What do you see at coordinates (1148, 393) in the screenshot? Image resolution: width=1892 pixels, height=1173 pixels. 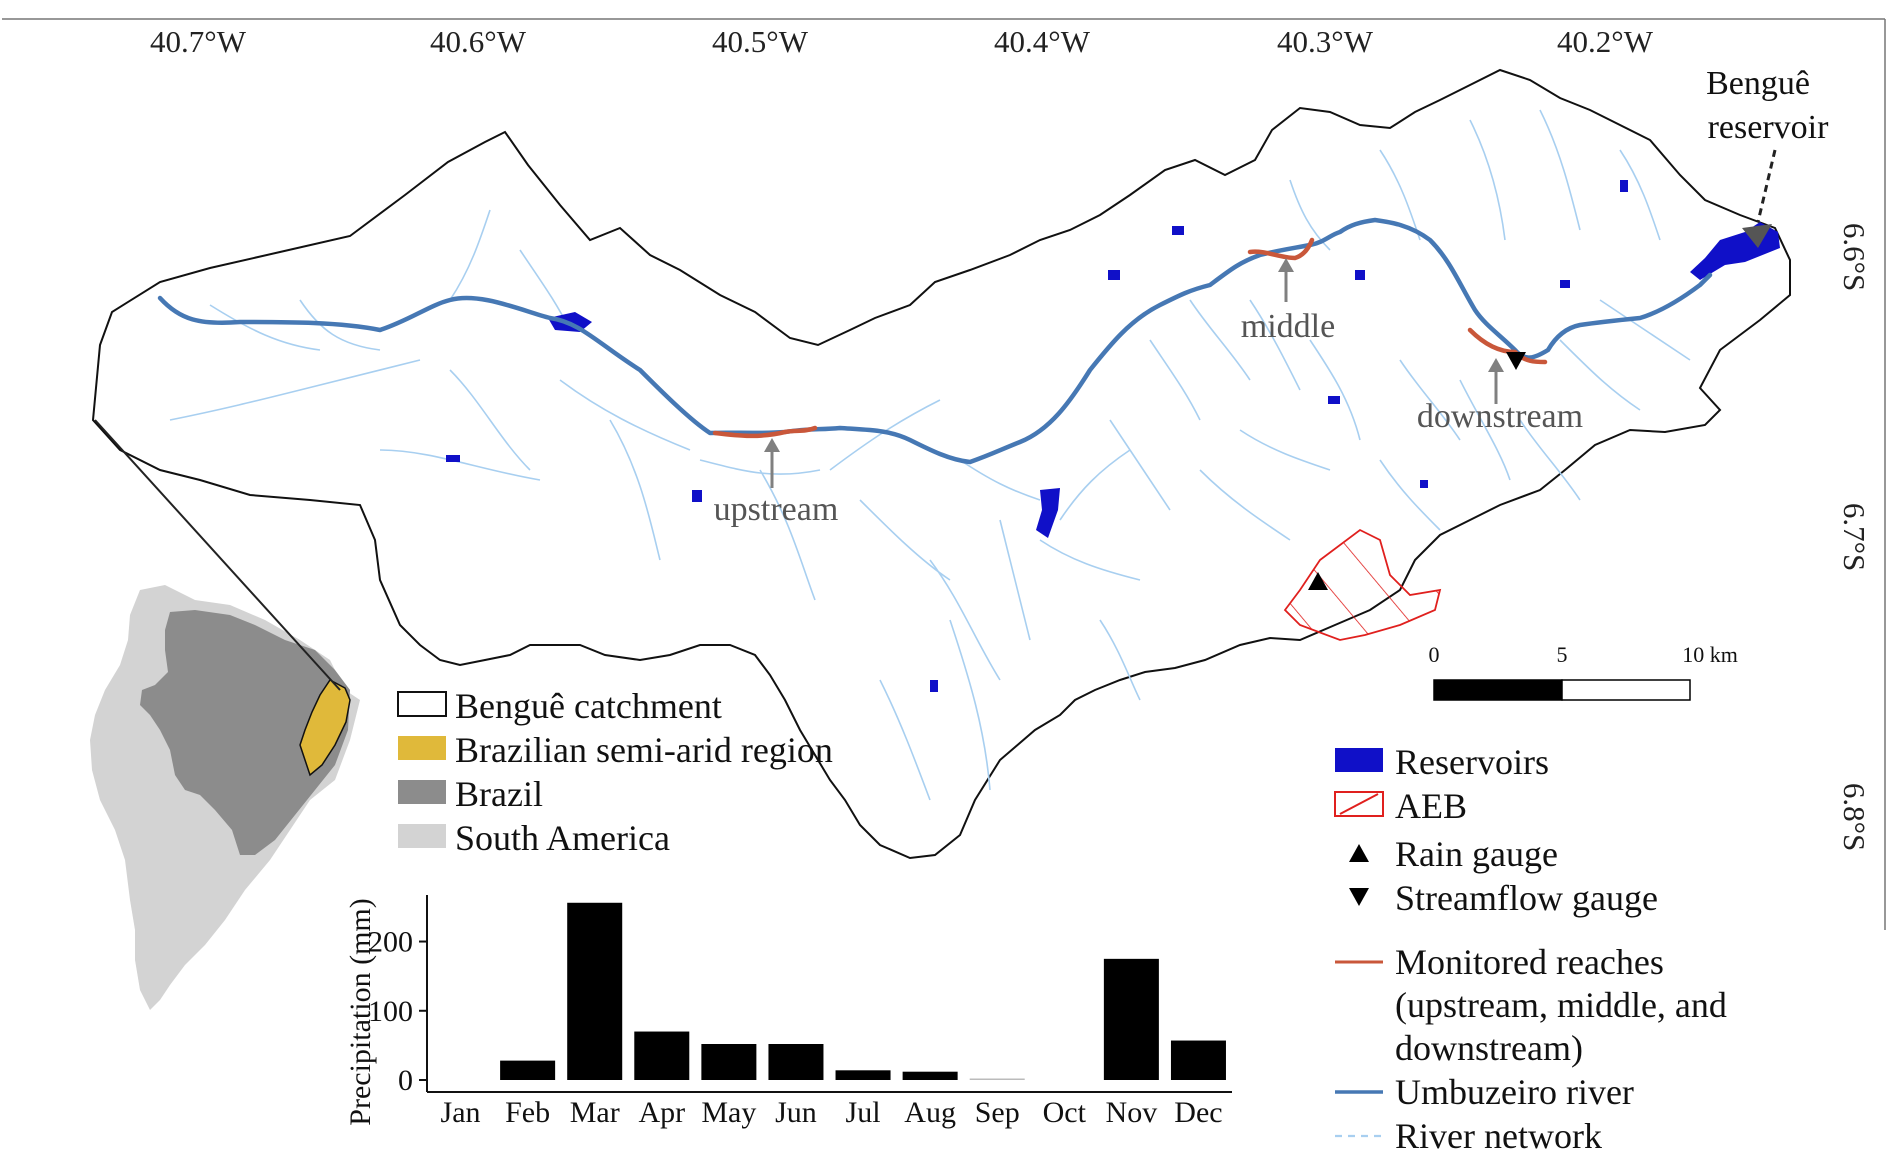 I see `reach-annotations: upstream middle downstream` at bounding box center [1148, 393].